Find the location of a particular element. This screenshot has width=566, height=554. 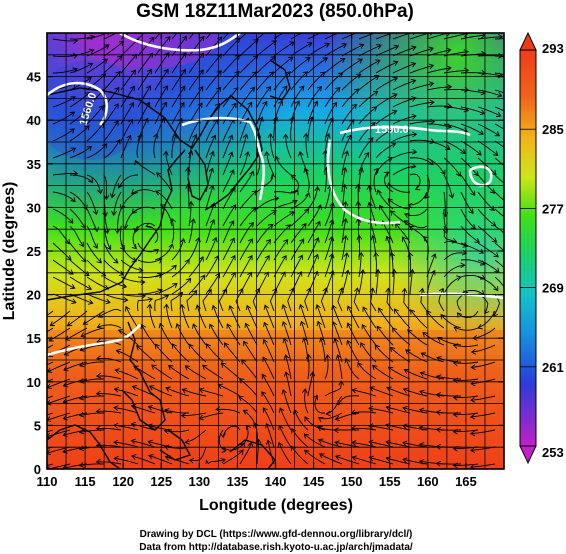

y-tick-label: 15 is located at coordinates (34, 338).